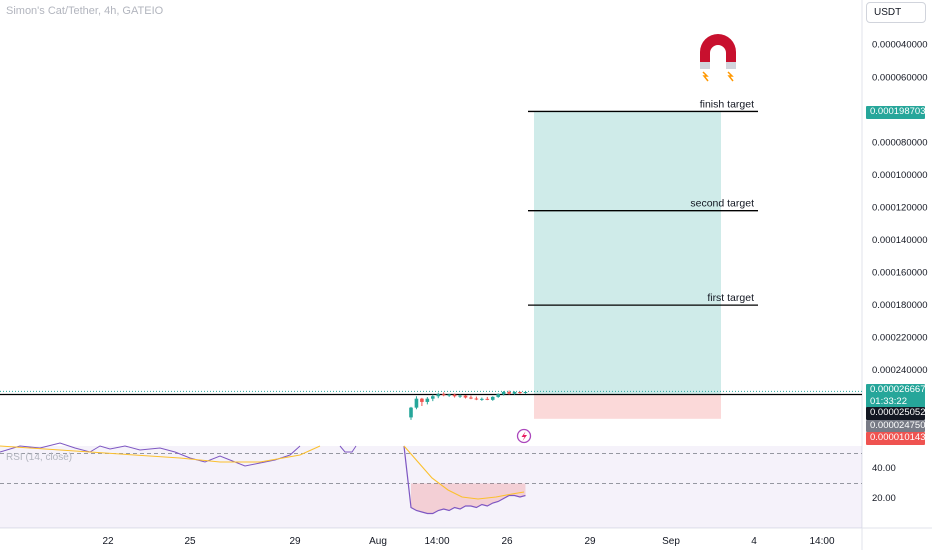  What do you see at coordinates (190, 541) in the screenshot?
I see `time-tick-label: 25` at bounding box center [190, 541].